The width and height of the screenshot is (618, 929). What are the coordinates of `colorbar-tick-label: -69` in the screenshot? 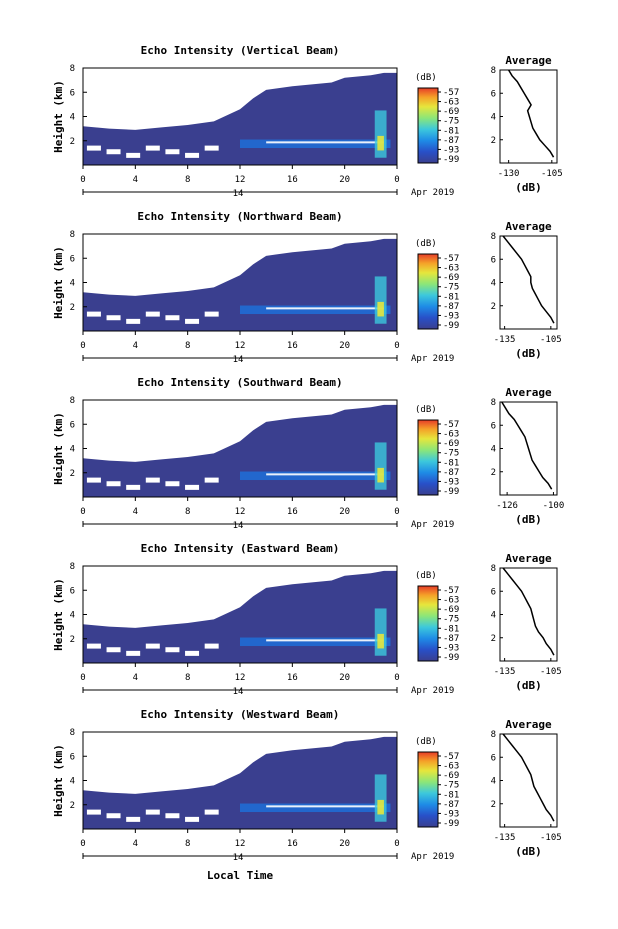 It's located at (451, 444).